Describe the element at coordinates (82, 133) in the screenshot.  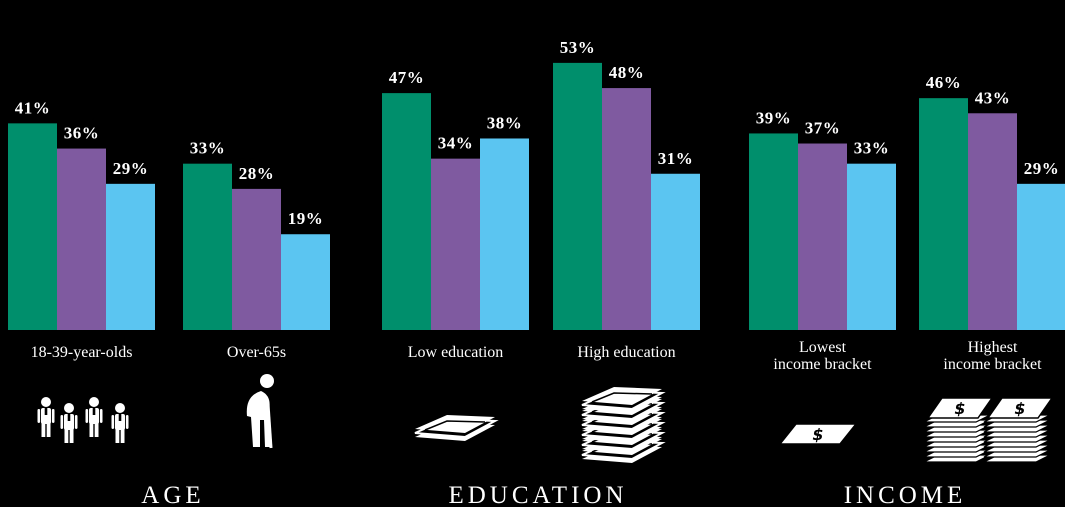
I see `value-label: 36%` at that location.